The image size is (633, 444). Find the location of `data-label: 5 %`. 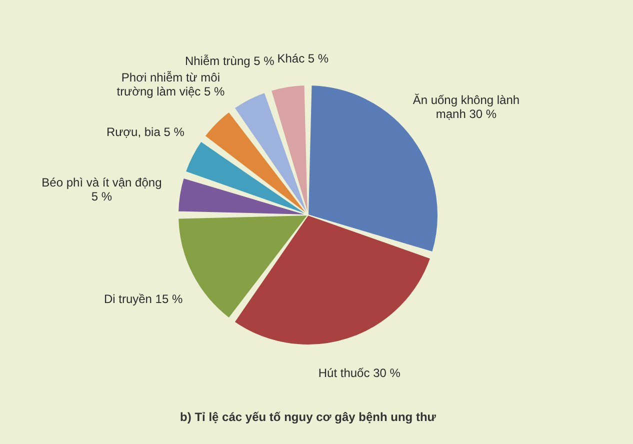

data-label: 5 % is located at coordinates (101, 196).